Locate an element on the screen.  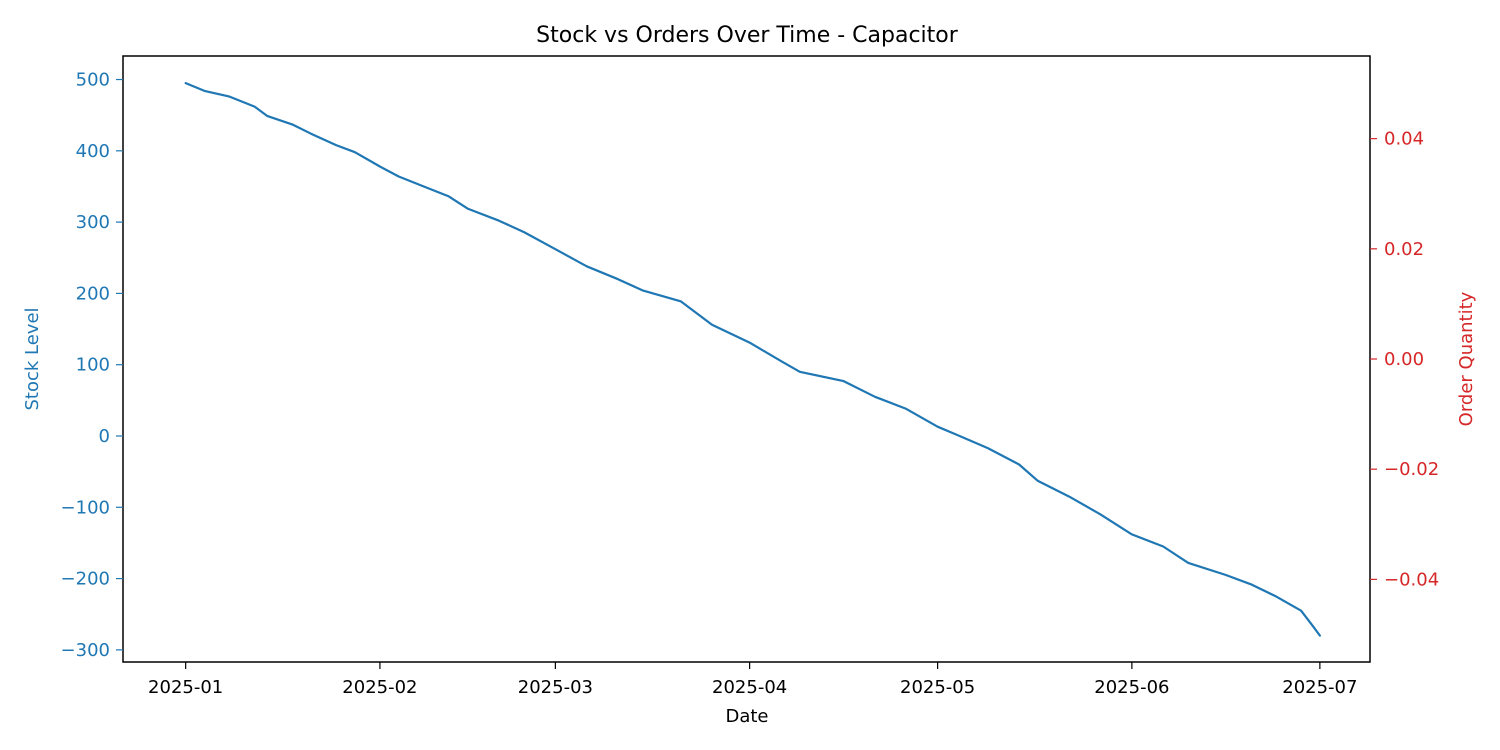
x-tick-label: 2025-04 is located at coordinates (749, 687).